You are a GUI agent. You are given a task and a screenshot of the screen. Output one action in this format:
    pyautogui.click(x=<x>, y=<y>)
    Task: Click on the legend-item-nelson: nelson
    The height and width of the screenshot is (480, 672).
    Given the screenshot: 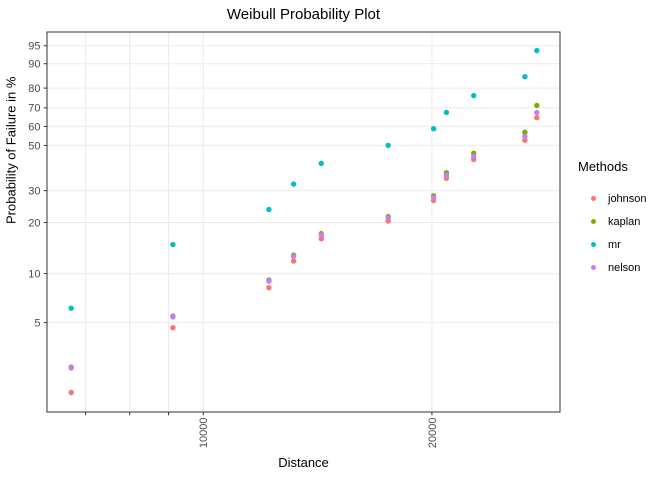 What is the action you would take?
    pyautogui.click(x=612, y=267)
    